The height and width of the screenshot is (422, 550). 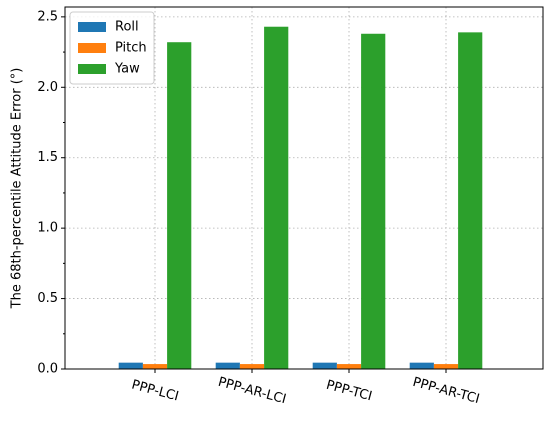 I want to click on y-axis-label: The 68th-percentile Attitude Error (°), so click(x=17, y=189).